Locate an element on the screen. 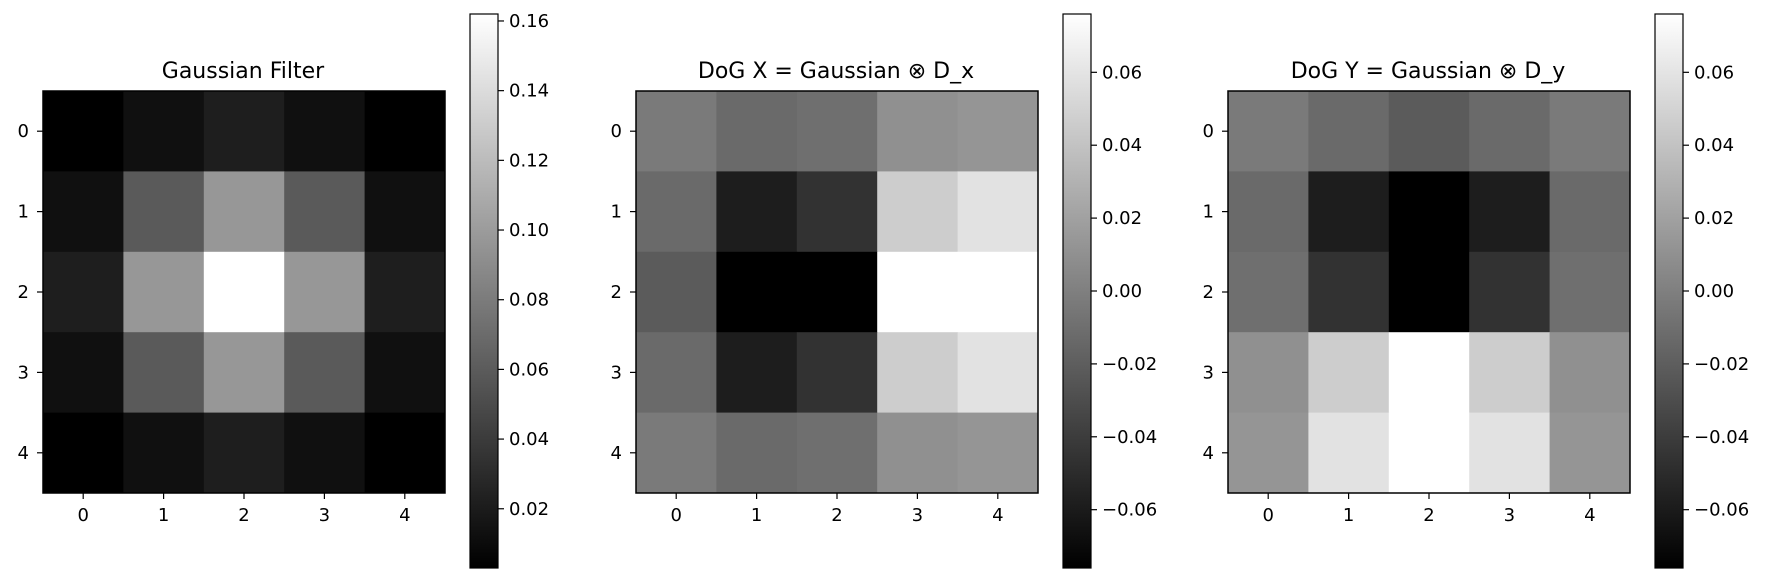 The width and height of the screenshot is (1776, 583). colorbar-tick-label: −0.04 is located at coordinates (1129, 437).